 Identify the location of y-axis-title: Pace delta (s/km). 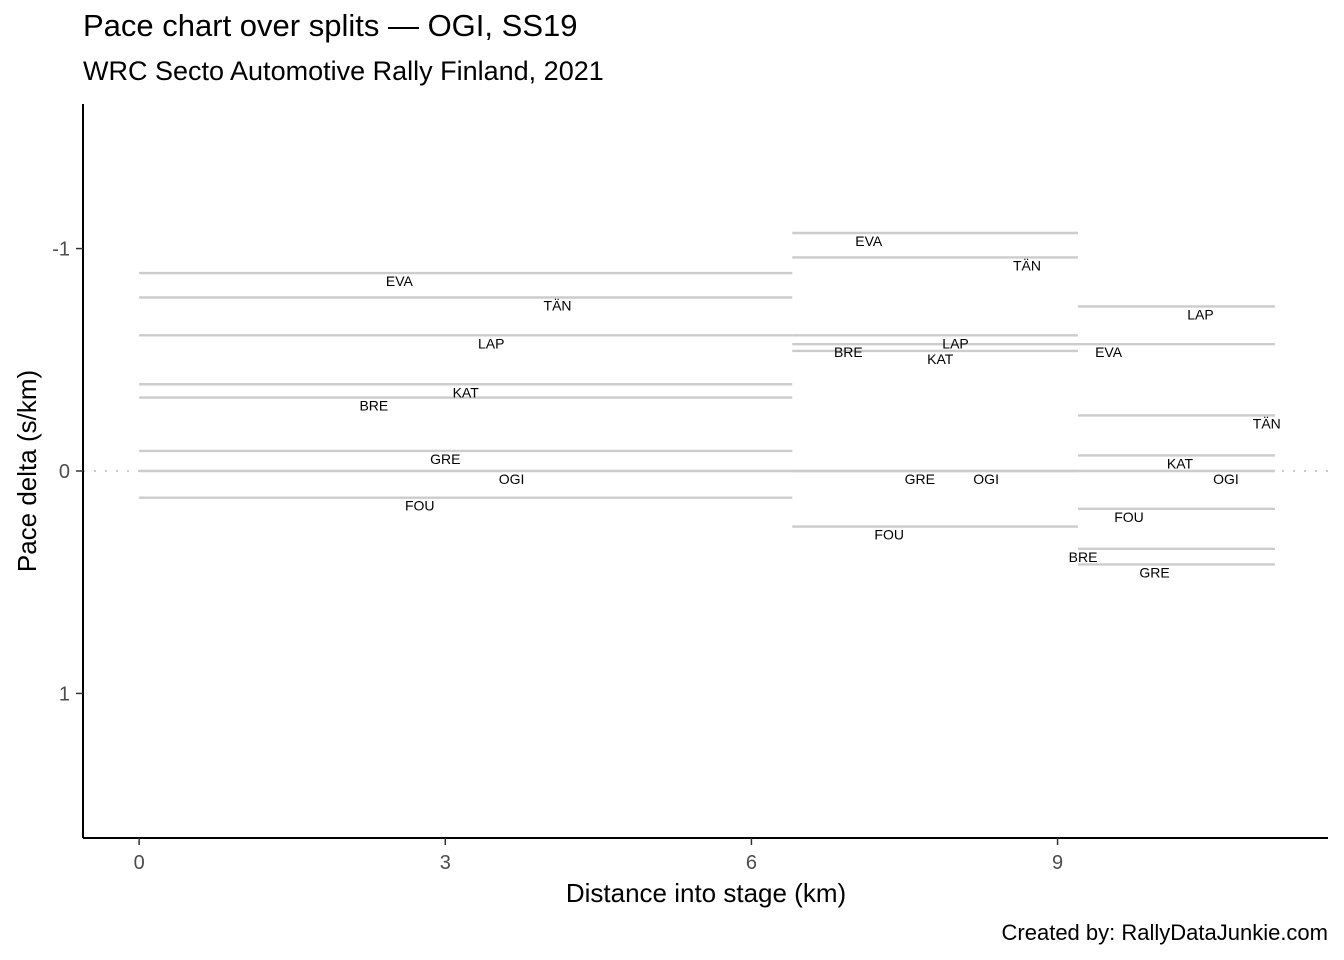
(27, 471).